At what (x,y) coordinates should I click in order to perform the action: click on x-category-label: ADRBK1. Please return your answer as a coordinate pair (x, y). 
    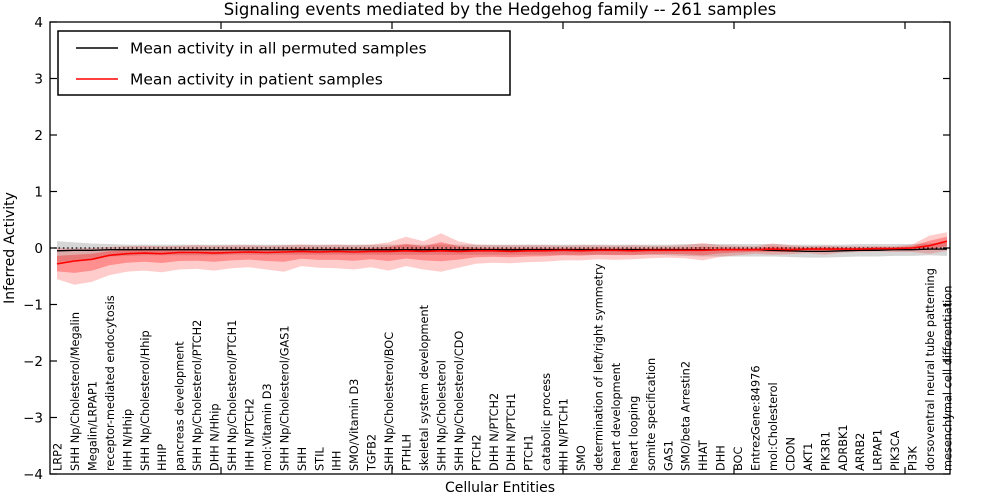
    Looking at the image, I should click on (843, 447).